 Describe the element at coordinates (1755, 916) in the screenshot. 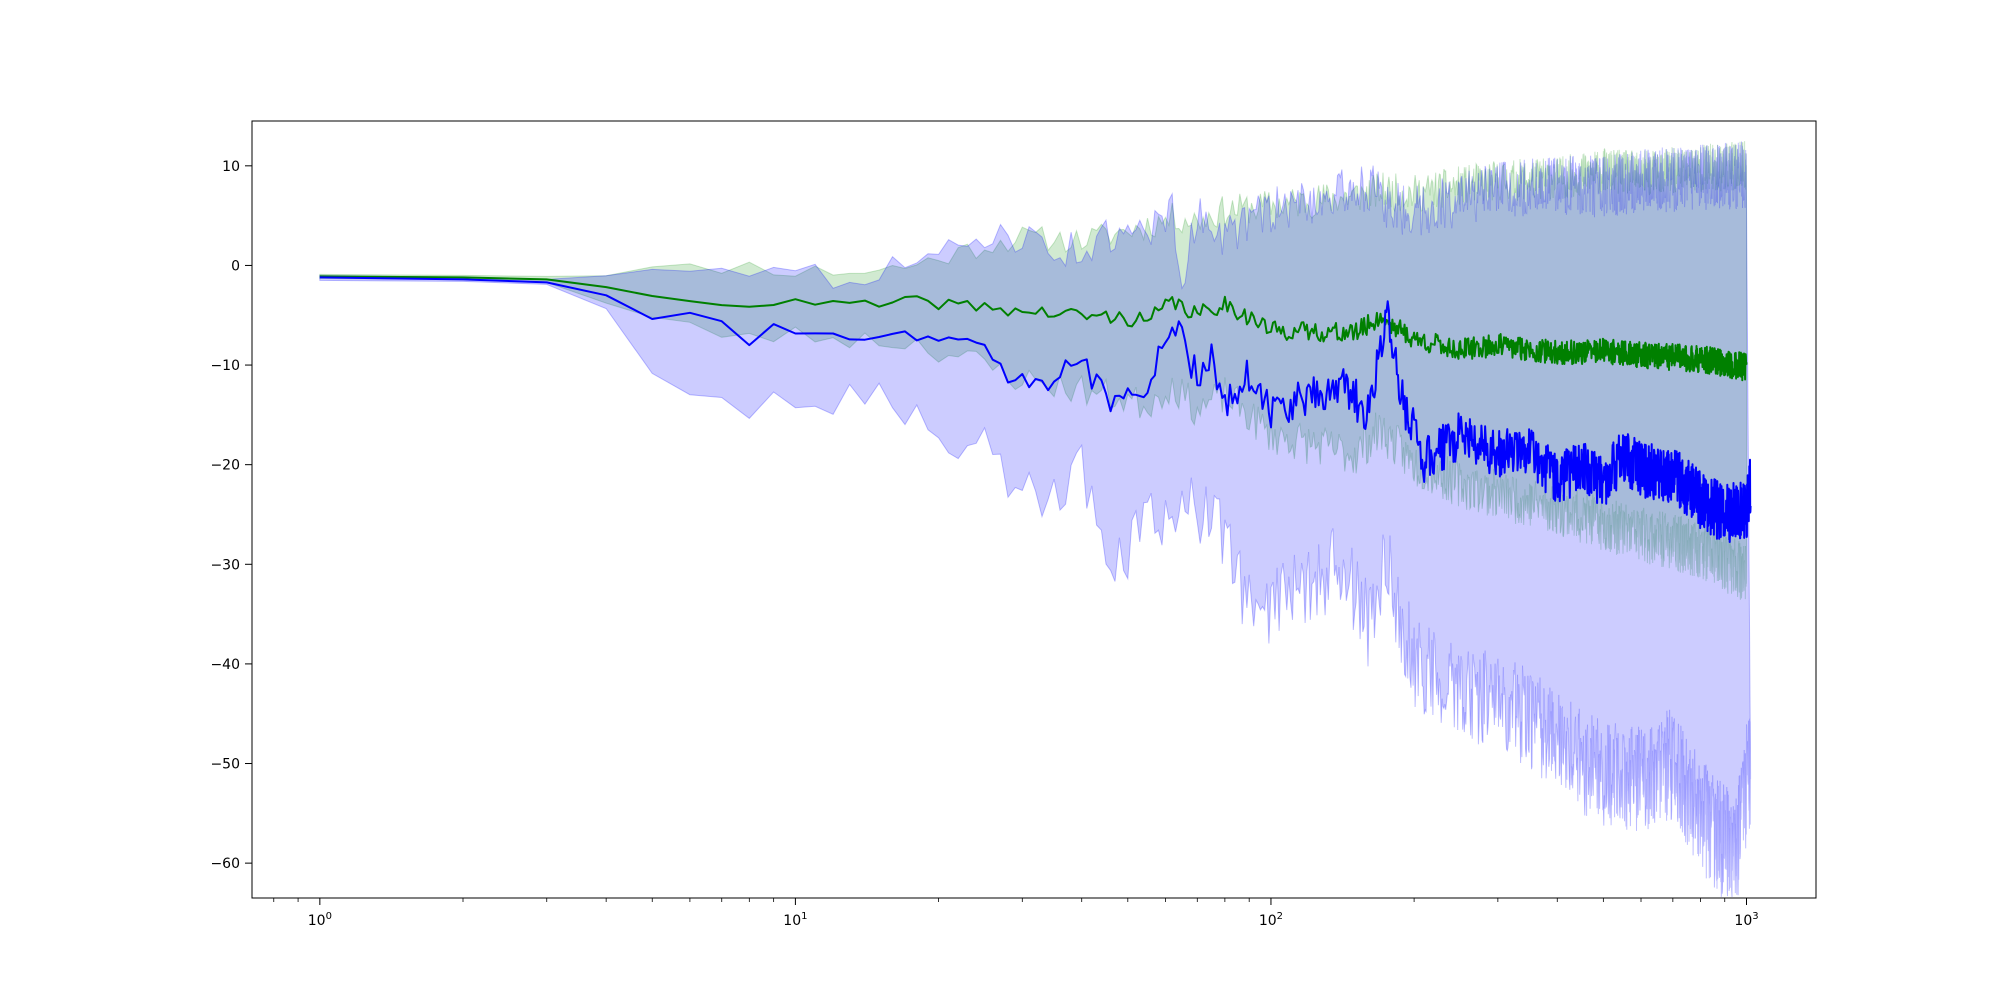

I see `x-tick-exponent: 3` at that location.